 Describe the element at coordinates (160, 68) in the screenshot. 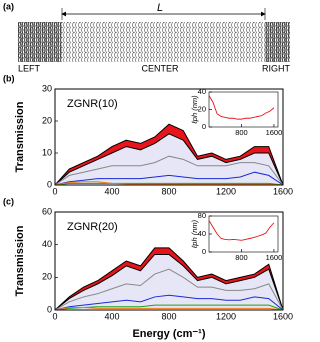

I see `position-label: CENTER` at that location.